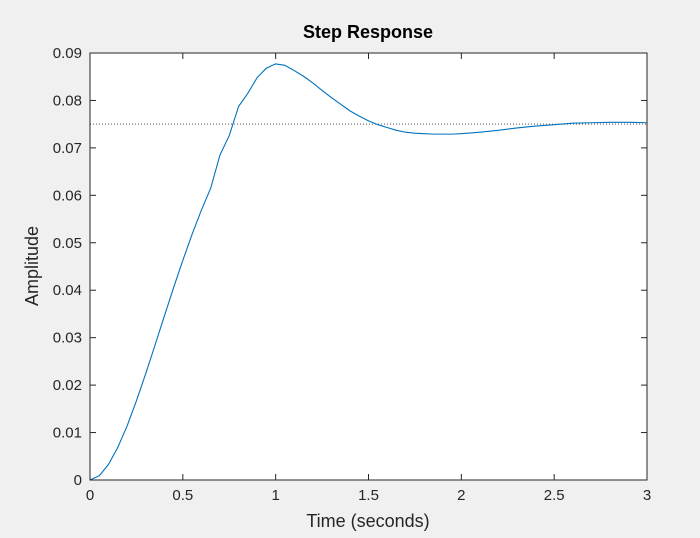 The width and height of the screenshot is (700, 538). I want to click on chart-title: Step Response, so click(368, 32).